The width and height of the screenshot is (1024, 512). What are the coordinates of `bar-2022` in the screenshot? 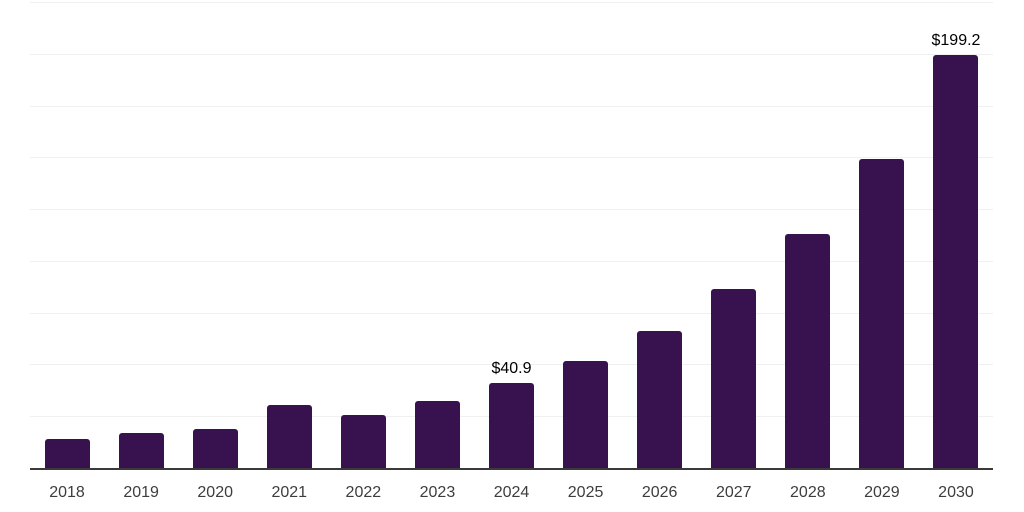 It's located at (363, 441).